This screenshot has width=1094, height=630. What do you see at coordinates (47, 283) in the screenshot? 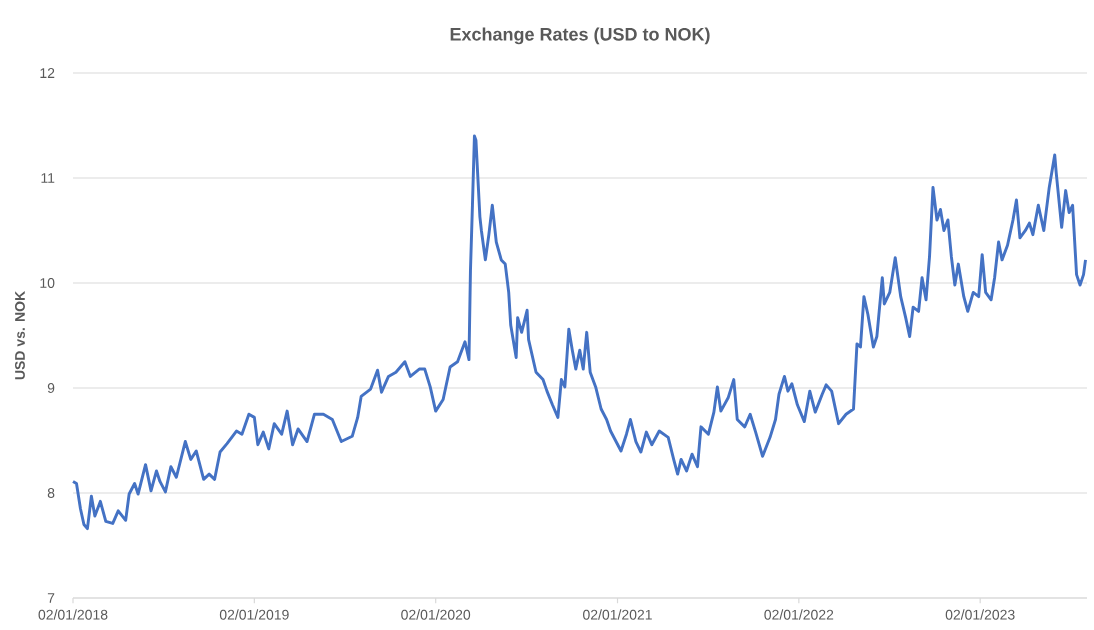
I see `y-tick-label: 10` at bounding box center [47, 283].